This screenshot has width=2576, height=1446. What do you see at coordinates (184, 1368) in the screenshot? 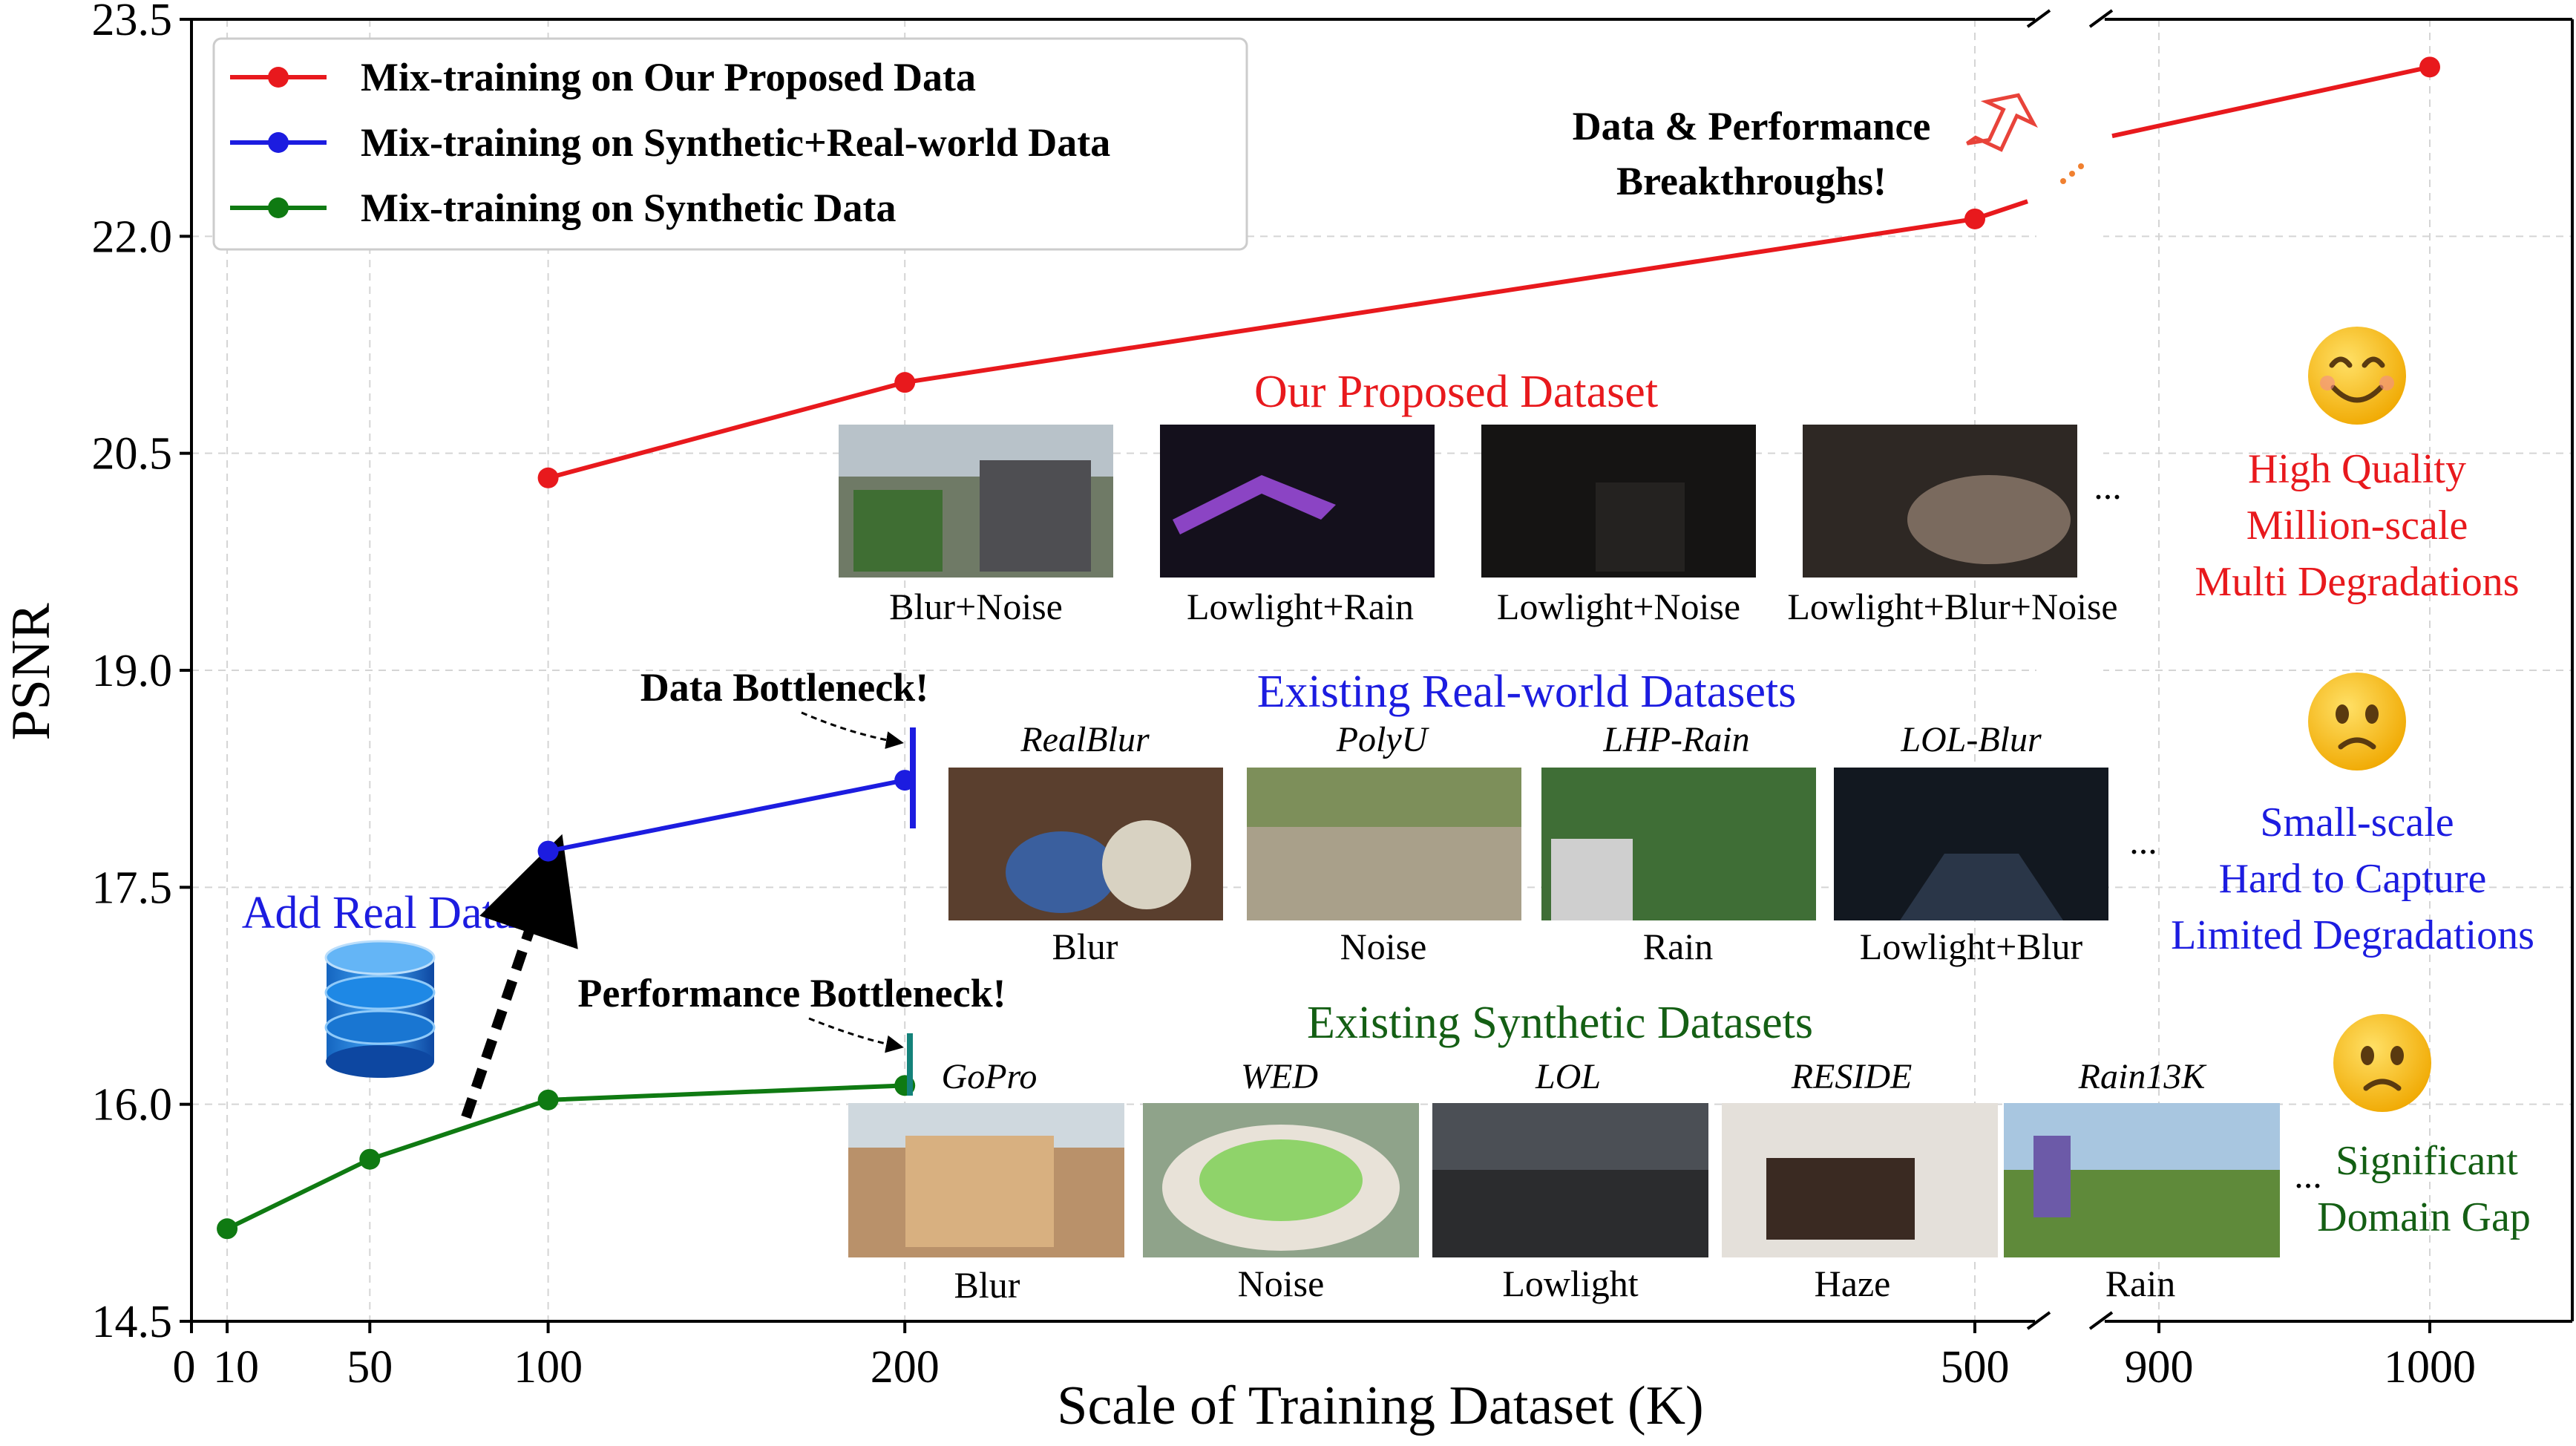
I see `x-tick-label-0: 0` at bounding box center [184, 1368].